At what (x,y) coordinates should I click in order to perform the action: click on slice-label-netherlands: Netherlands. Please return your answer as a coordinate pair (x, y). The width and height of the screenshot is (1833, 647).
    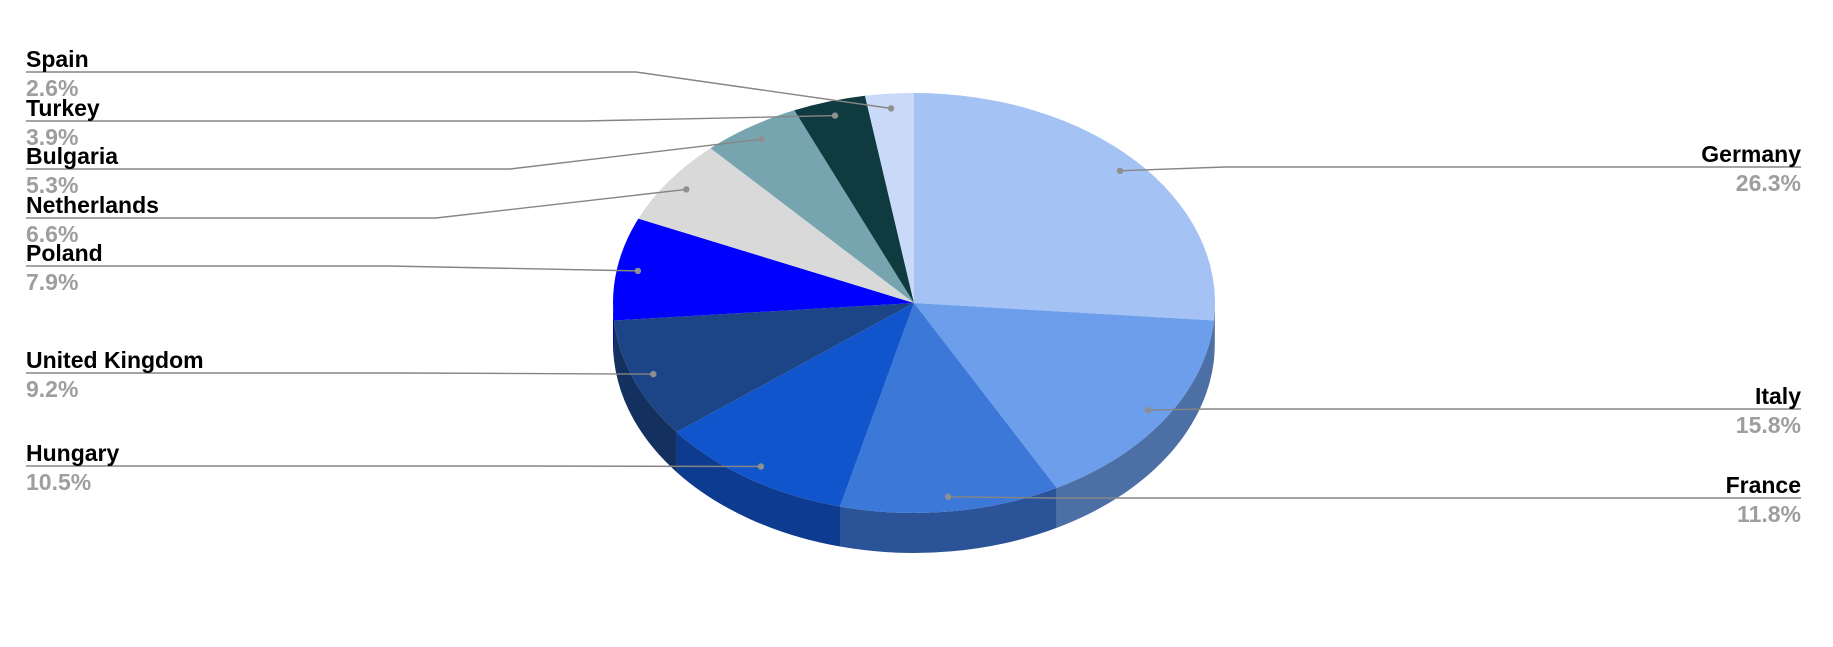
    Looking at the image, I should click on (92, 205).